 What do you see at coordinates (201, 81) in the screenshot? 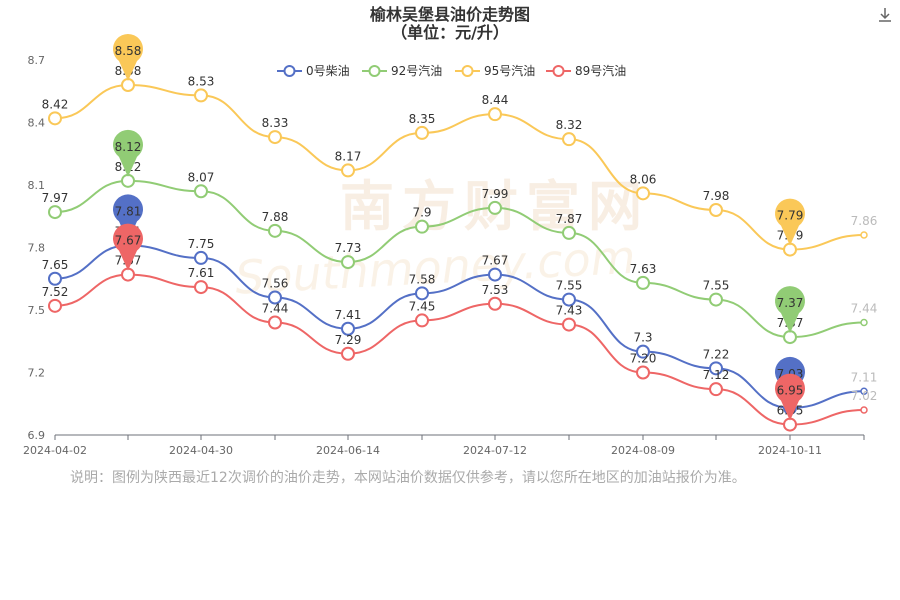
I see `data-label: 8.53` at bounding box center [201, 81].